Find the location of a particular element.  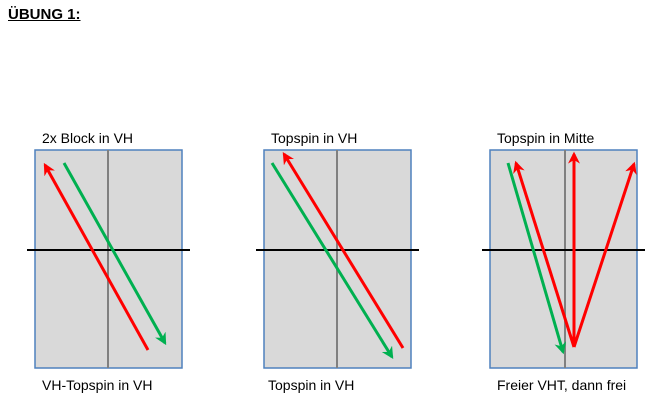

drill-3-bottom-label: Freier VHT, dann frei is located at coordinates (562, 385).